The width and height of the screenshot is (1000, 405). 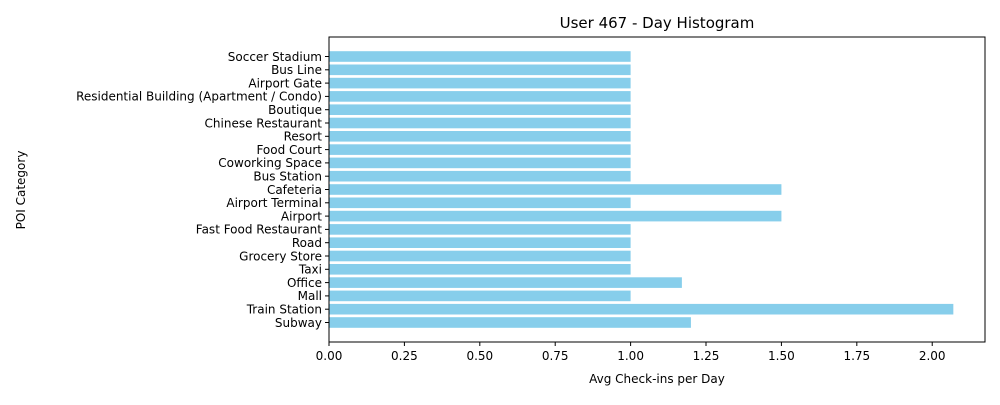 What do you see at coordinates (480, 242) in the screenshot?
I see `bar-road` at bounding box center [480, 242].